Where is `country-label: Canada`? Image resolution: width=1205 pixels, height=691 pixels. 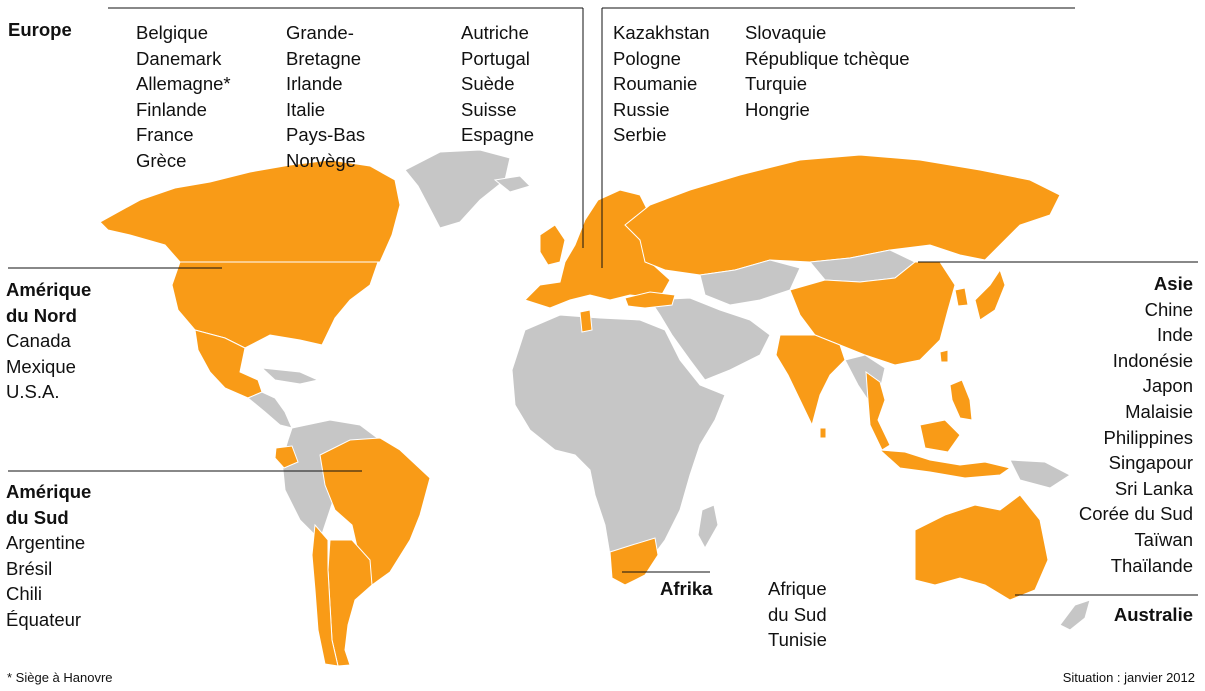
country-label: Canada is located at coordinates (38, 341).